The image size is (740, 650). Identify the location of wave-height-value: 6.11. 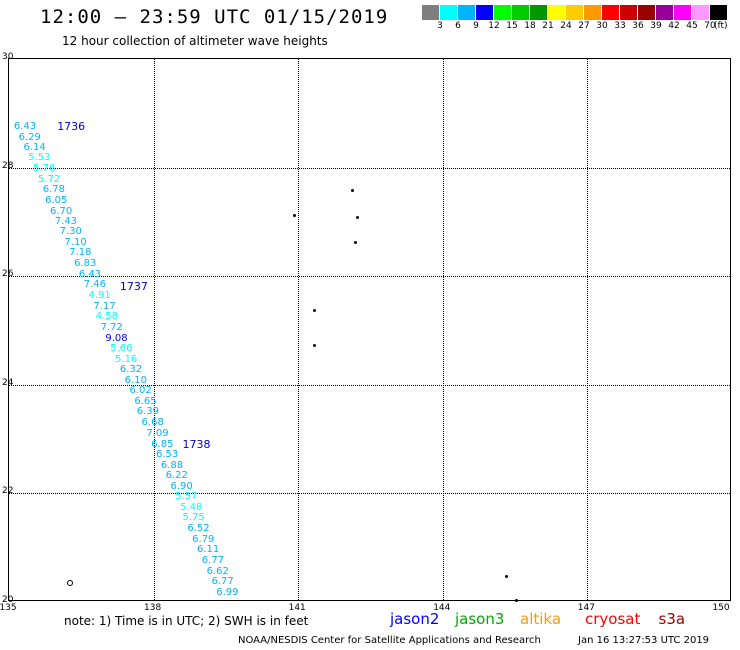
(208, 550).